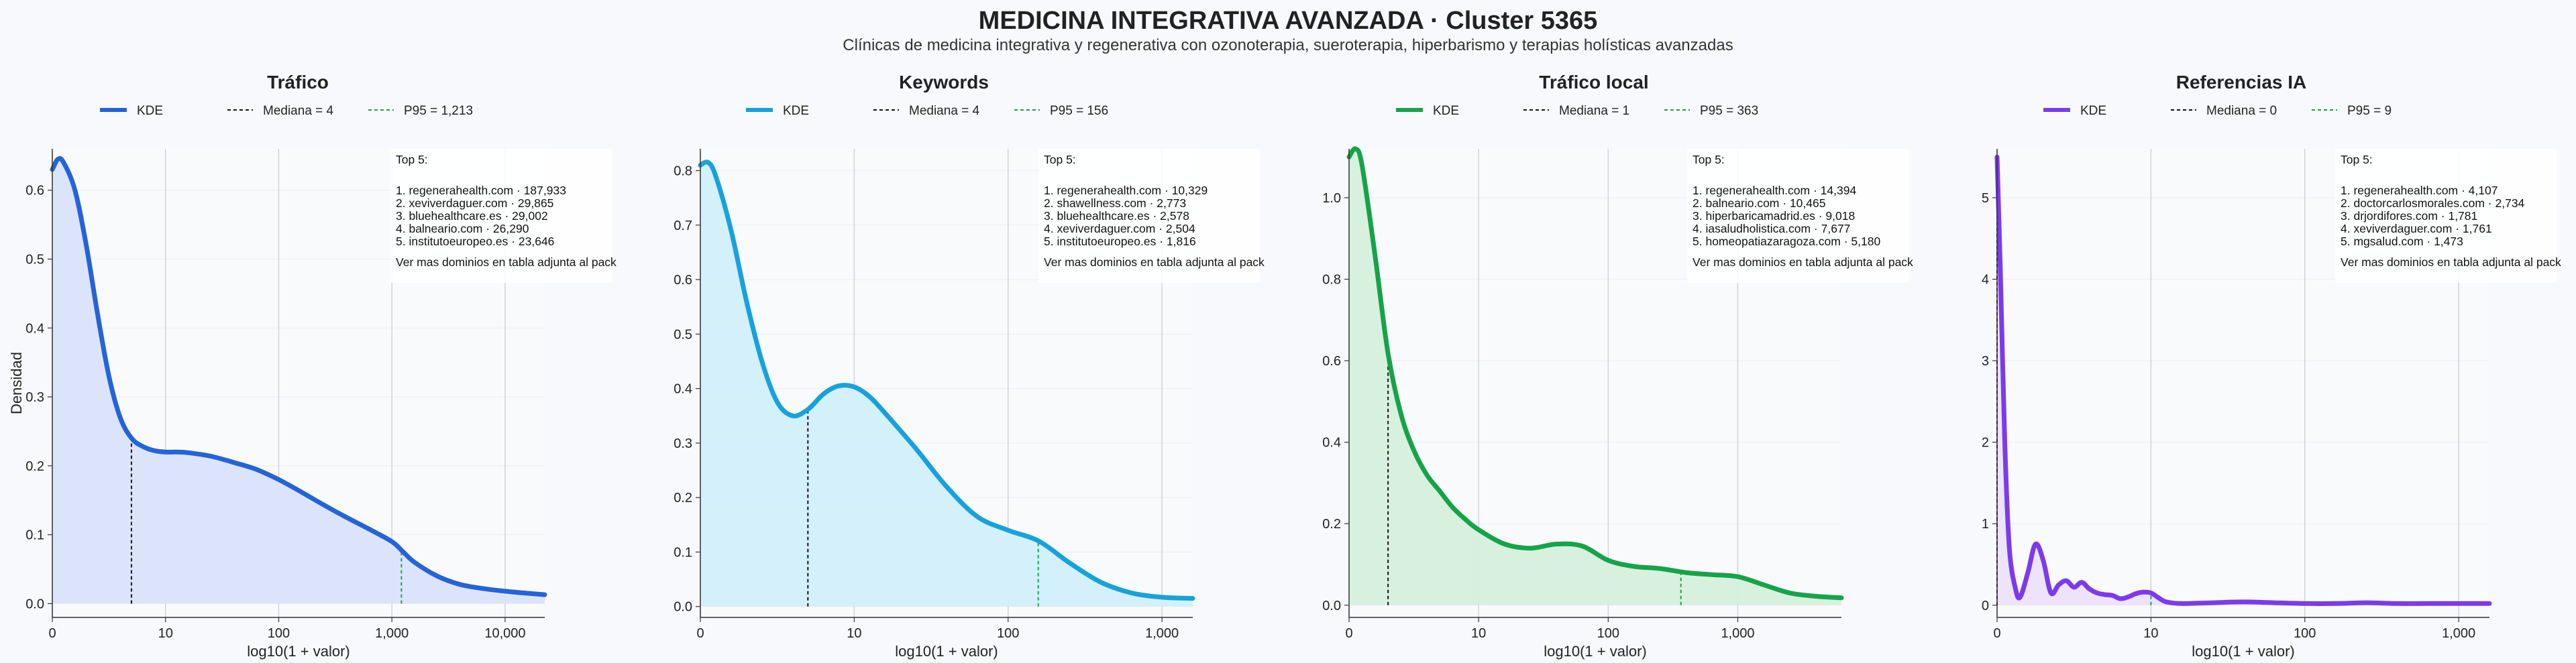 The width and height of the screenshot is (2576, 663). I want to click on y-tick-label: 2, so click(1985, 443).